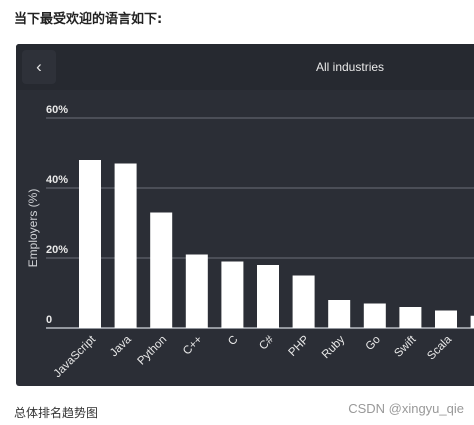 This screenshot has height=425, width=474. I want to click on x-tick-label: PHP, so click(299, 345).